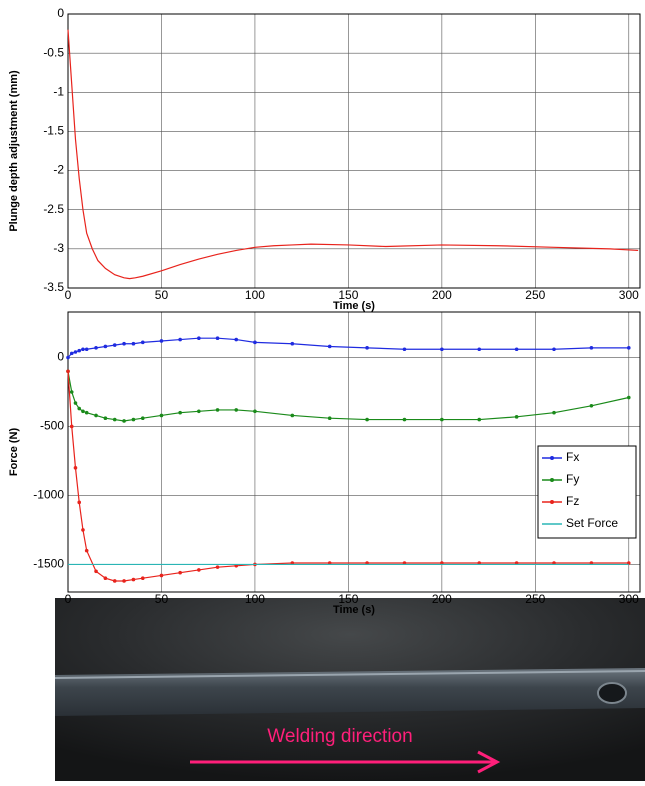 This screenshot has height=786, width=645. Describe the element at coordinates (52, 426) in the screenshot. I see `y-tick-label: -500` at that location.